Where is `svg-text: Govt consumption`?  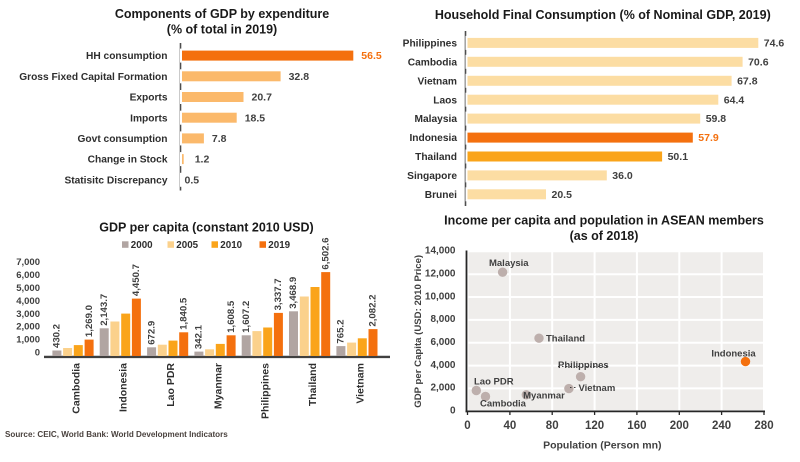
svg-text: Govt consumption is located at coordinates (123, 139).